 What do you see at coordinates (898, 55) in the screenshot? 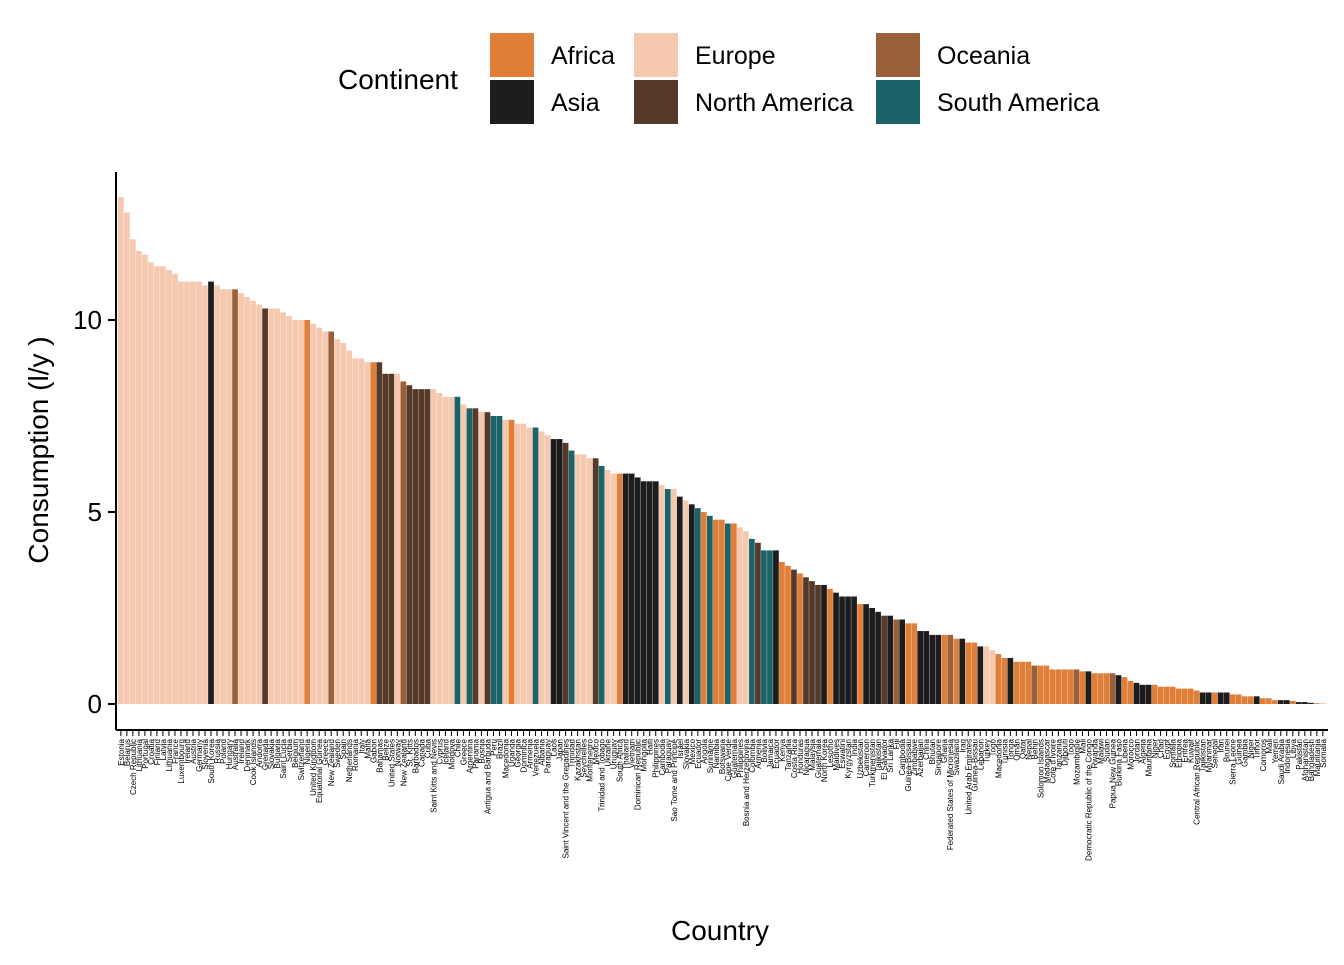
I see `legend-swatch-oceania` at bounding box center [898, 55].